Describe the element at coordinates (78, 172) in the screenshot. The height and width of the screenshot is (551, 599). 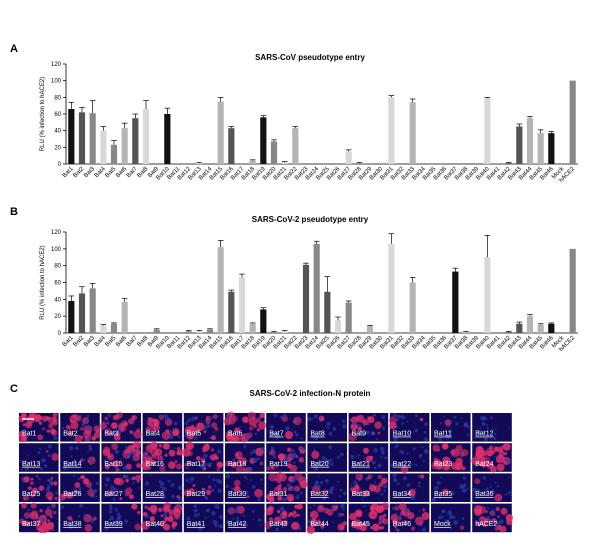
I see `chart-a-category-label: Bat2` at that location.